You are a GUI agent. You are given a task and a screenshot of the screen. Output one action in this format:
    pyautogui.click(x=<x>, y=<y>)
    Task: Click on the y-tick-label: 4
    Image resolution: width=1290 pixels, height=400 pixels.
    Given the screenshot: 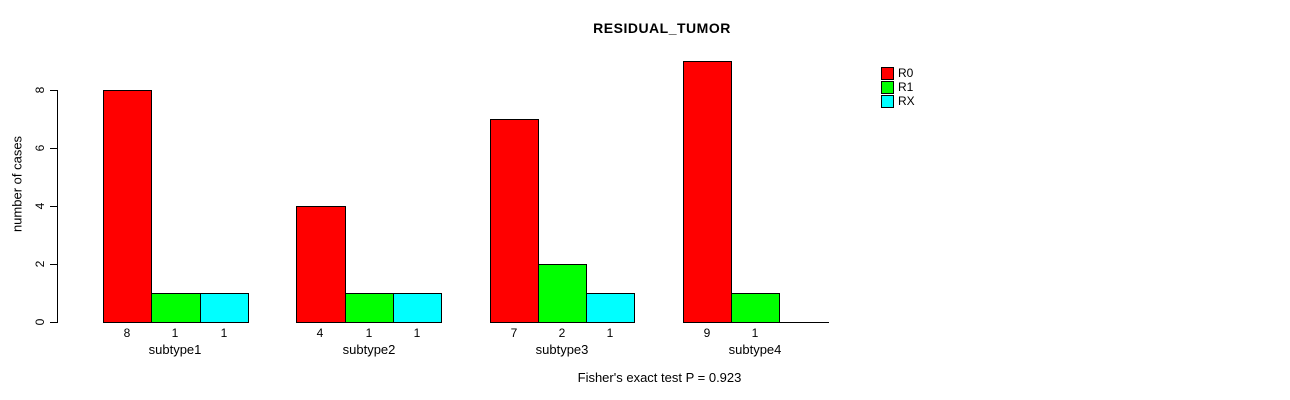 What is the action you would take?
    pyautogui.click(x=40, y=206)
    